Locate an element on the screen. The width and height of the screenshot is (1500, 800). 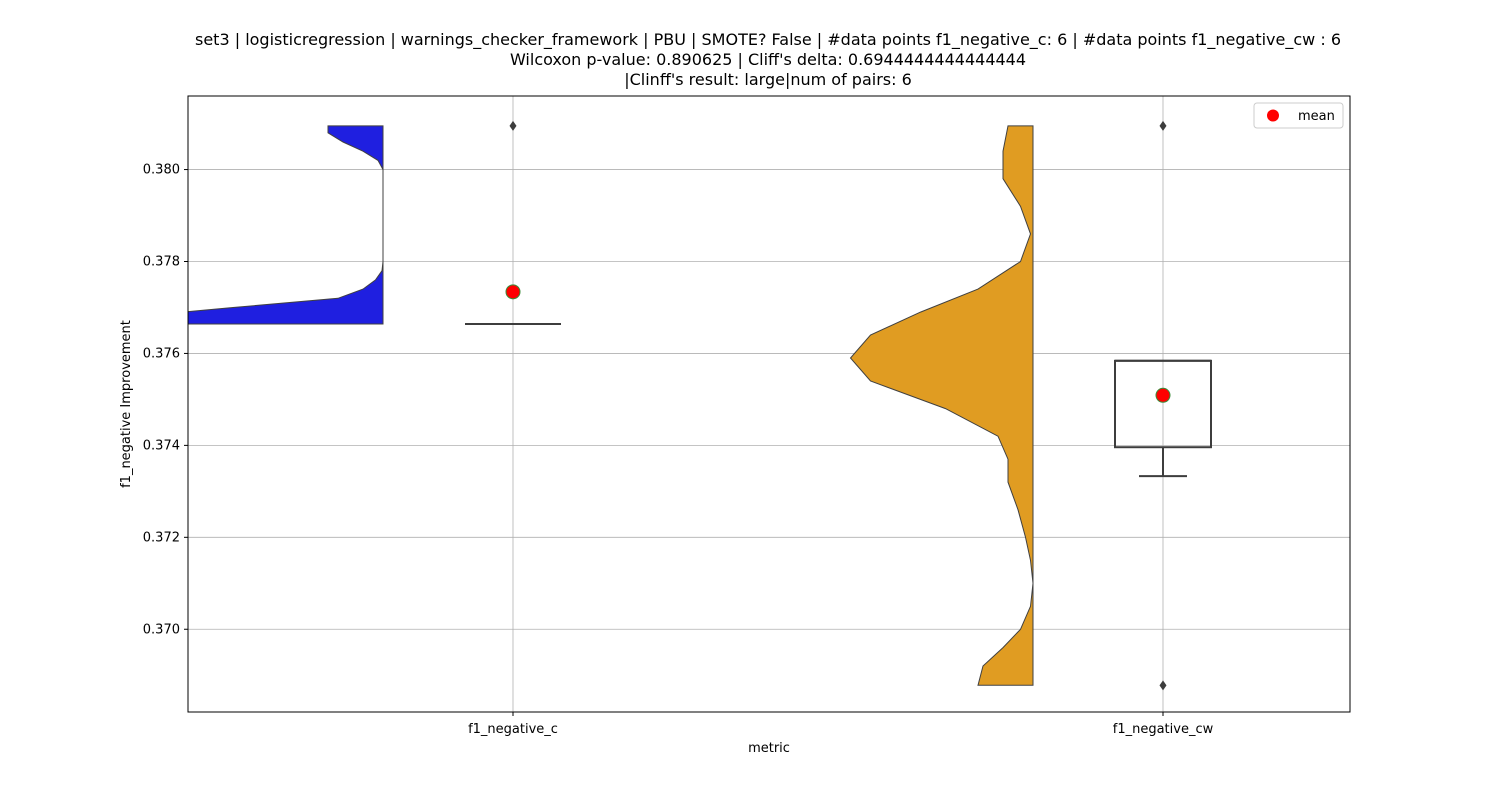
y-tick-label: 0.380 is located at coordinates (161, 170).